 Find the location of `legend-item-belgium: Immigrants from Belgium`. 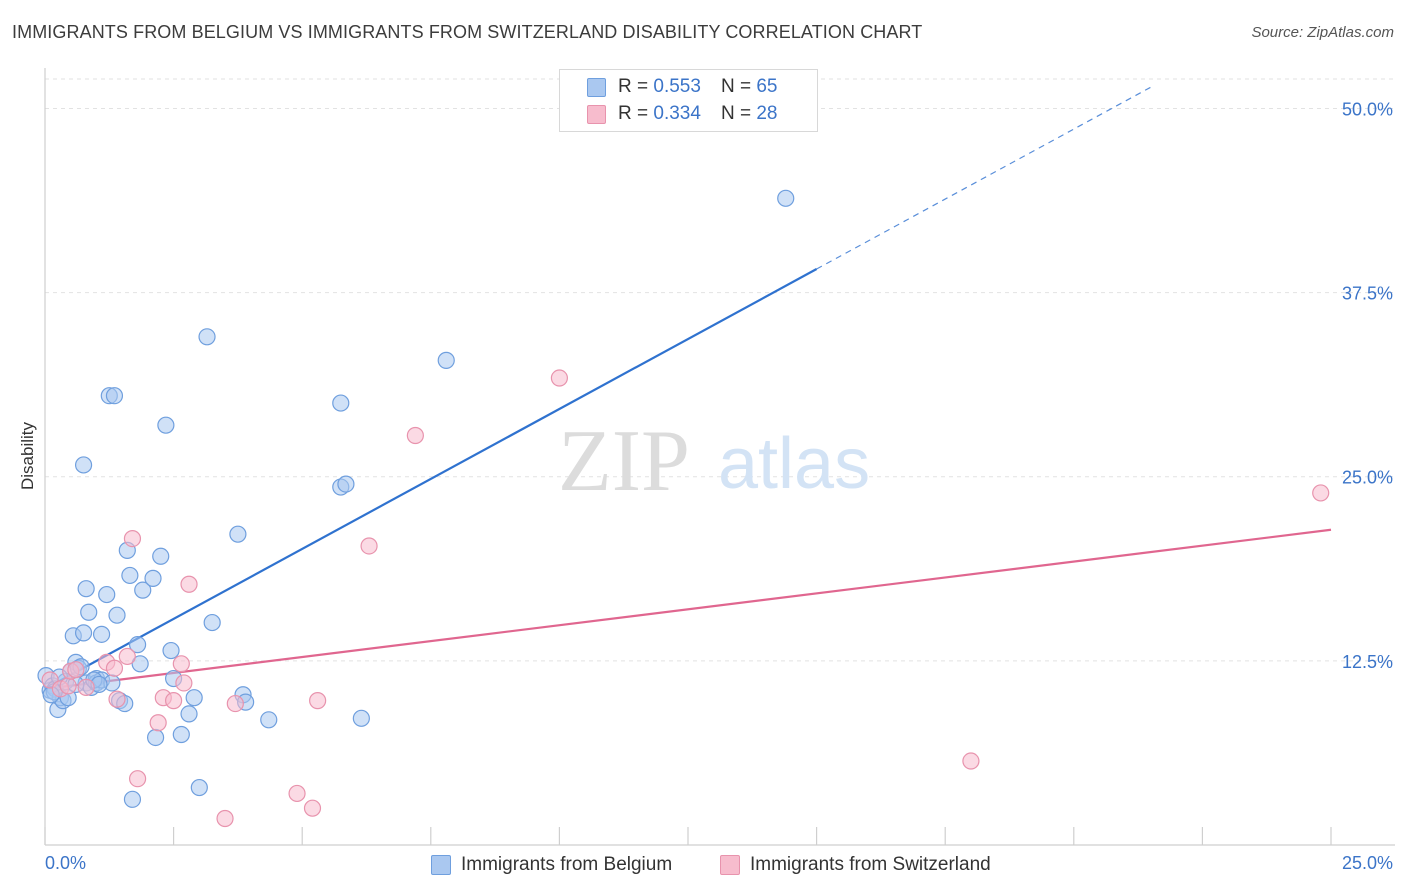

legend-item-belgium: Immigrants from Belgium is located at coordinates (551, 865).